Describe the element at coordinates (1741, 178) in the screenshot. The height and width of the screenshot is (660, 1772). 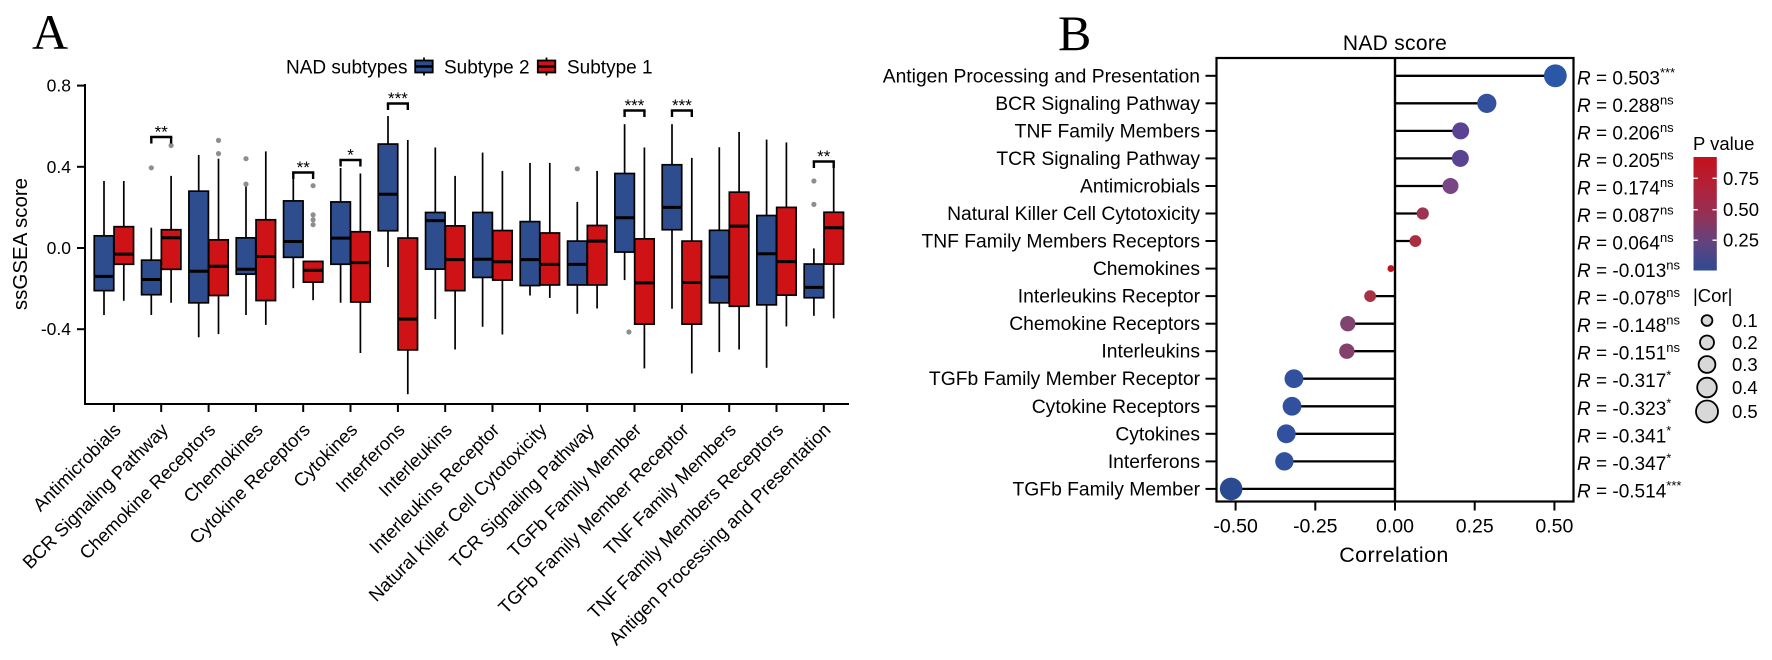
I see `svg-text: 0.75` at that location.